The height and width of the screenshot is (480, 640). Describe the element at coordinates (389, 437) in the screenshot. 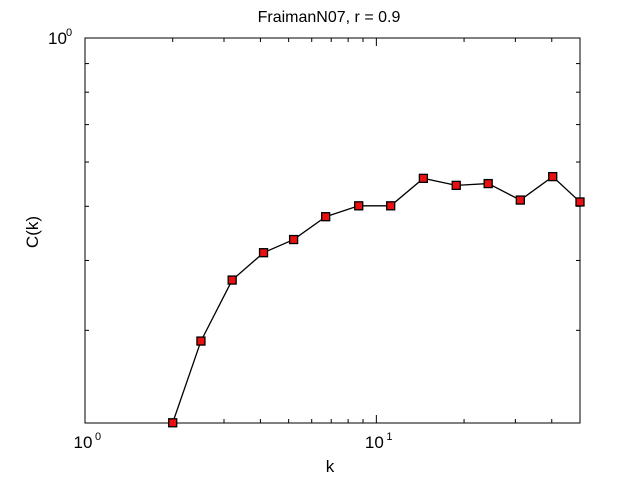

I see `x-tick-label-exponent: 1` at that location.